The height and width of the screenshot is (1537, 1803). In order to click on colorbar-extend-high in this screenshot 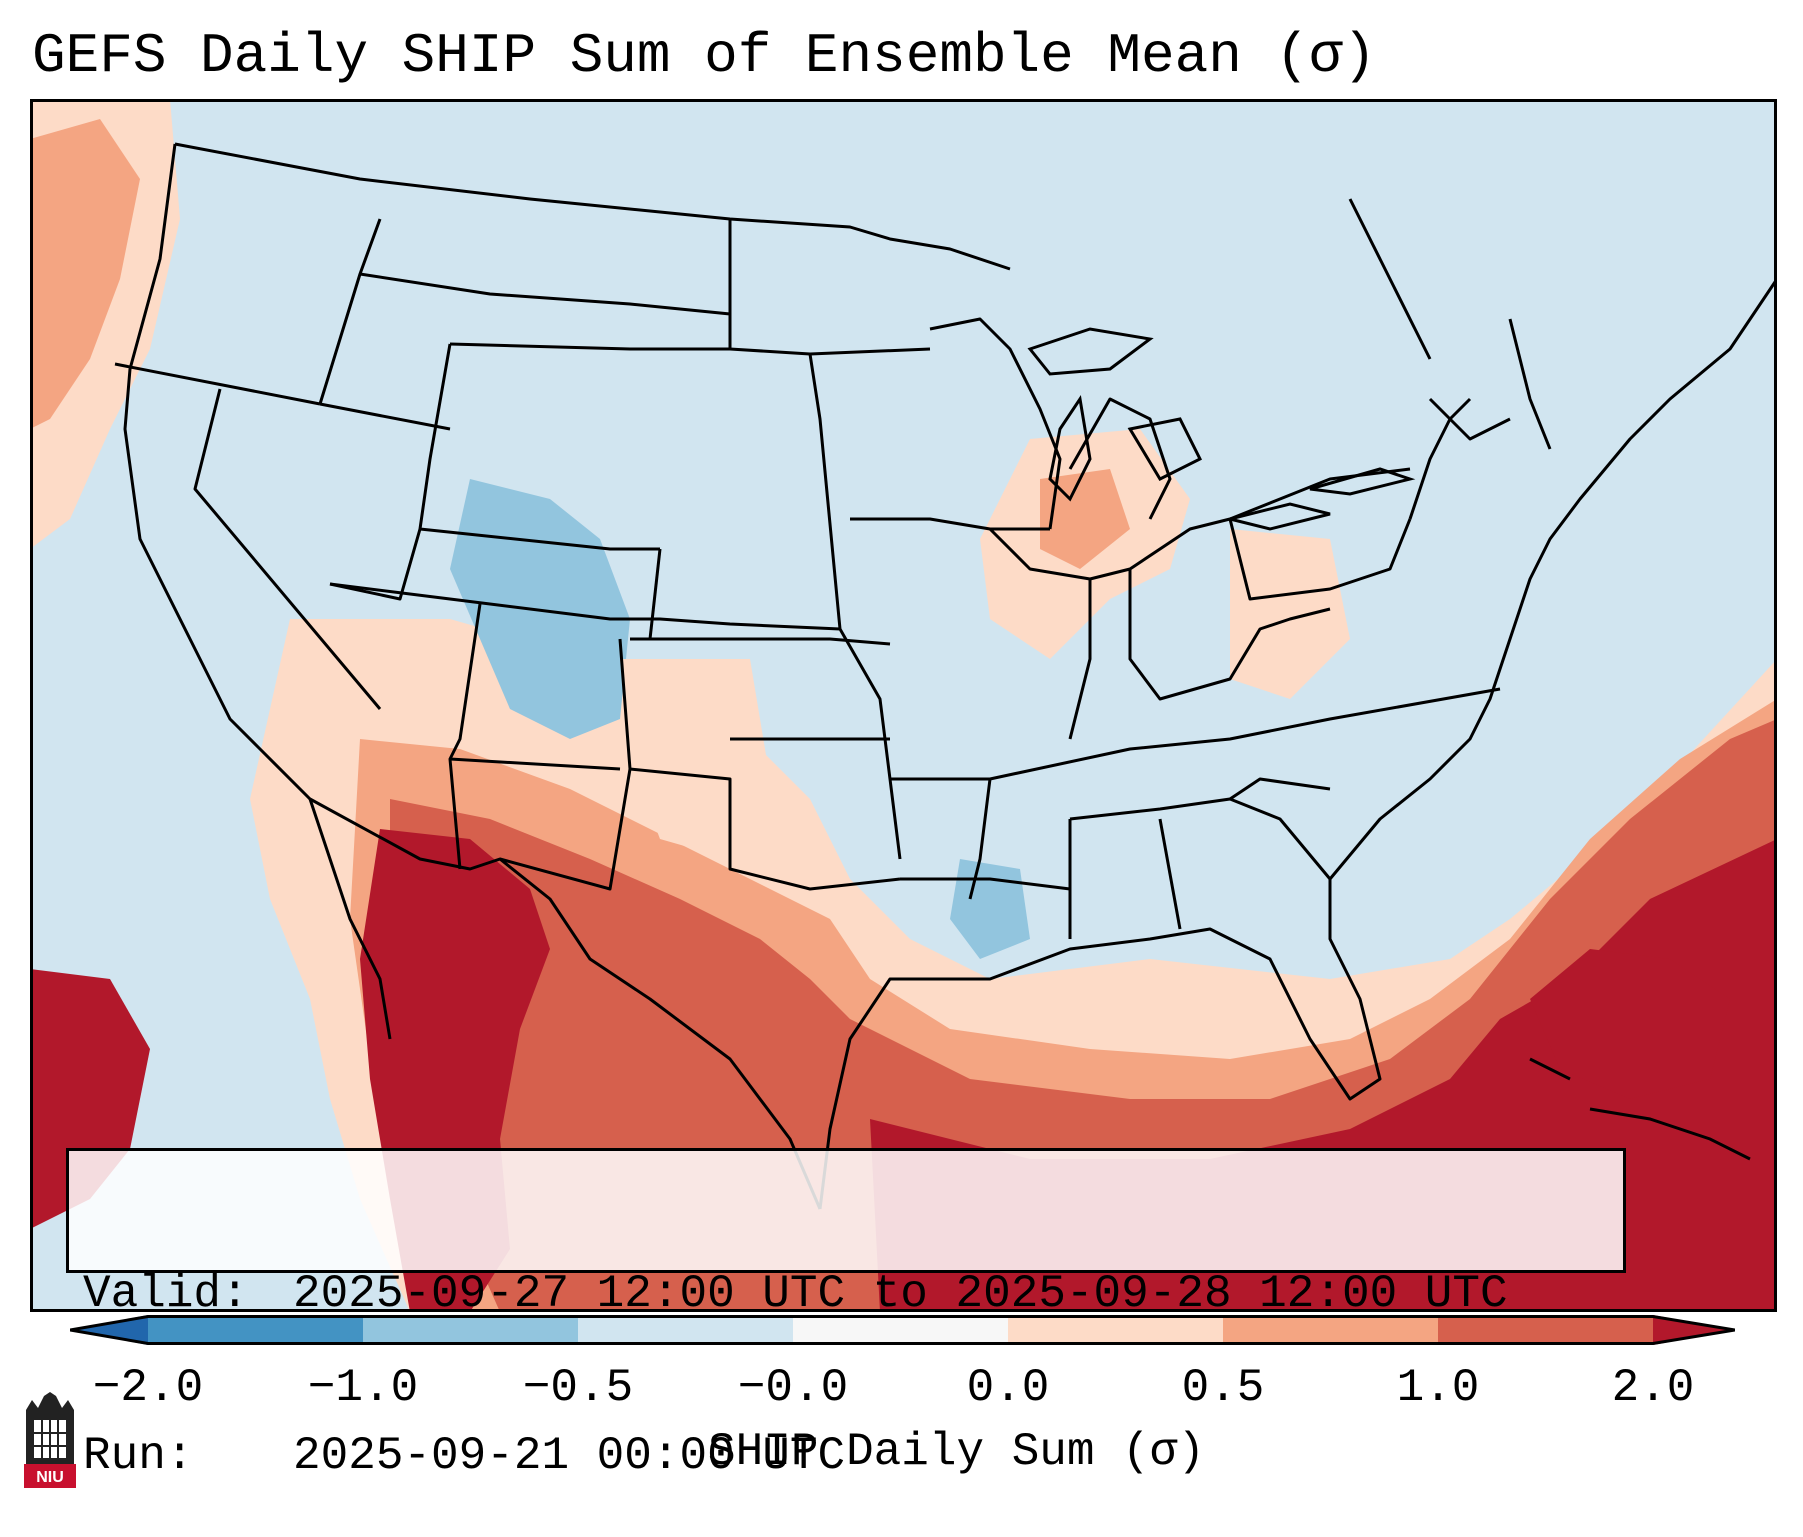, I will do `click(1694, 1330)`.